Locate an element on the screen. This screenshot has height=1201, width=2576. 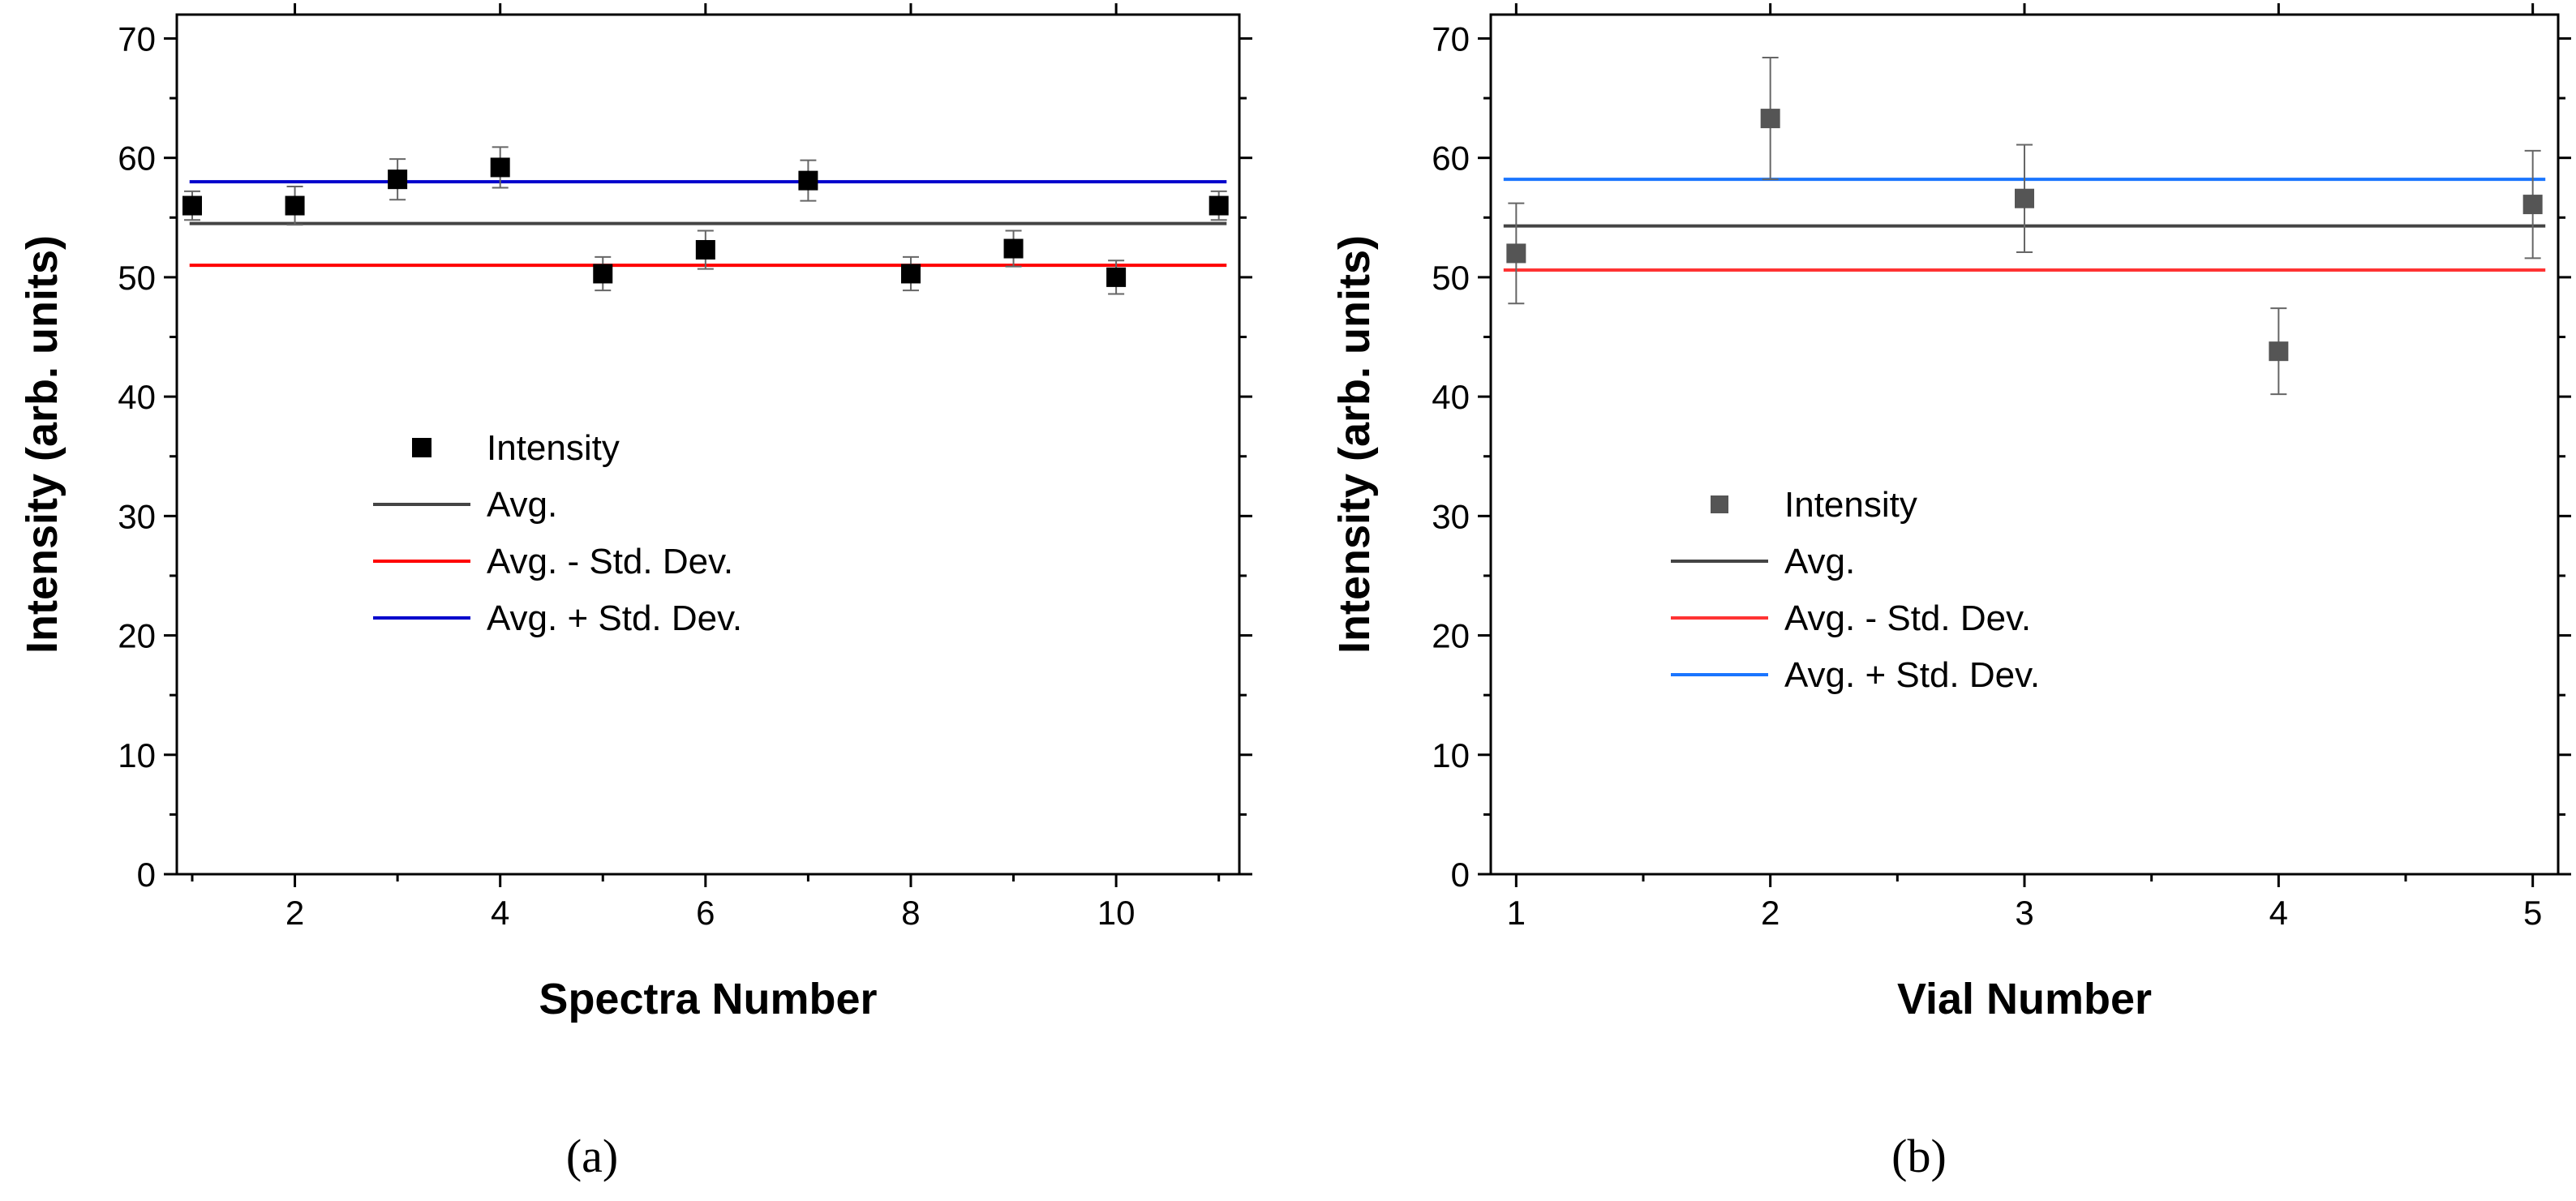
x-axis-title: Vial Number is located at coordinates (2024, 999).